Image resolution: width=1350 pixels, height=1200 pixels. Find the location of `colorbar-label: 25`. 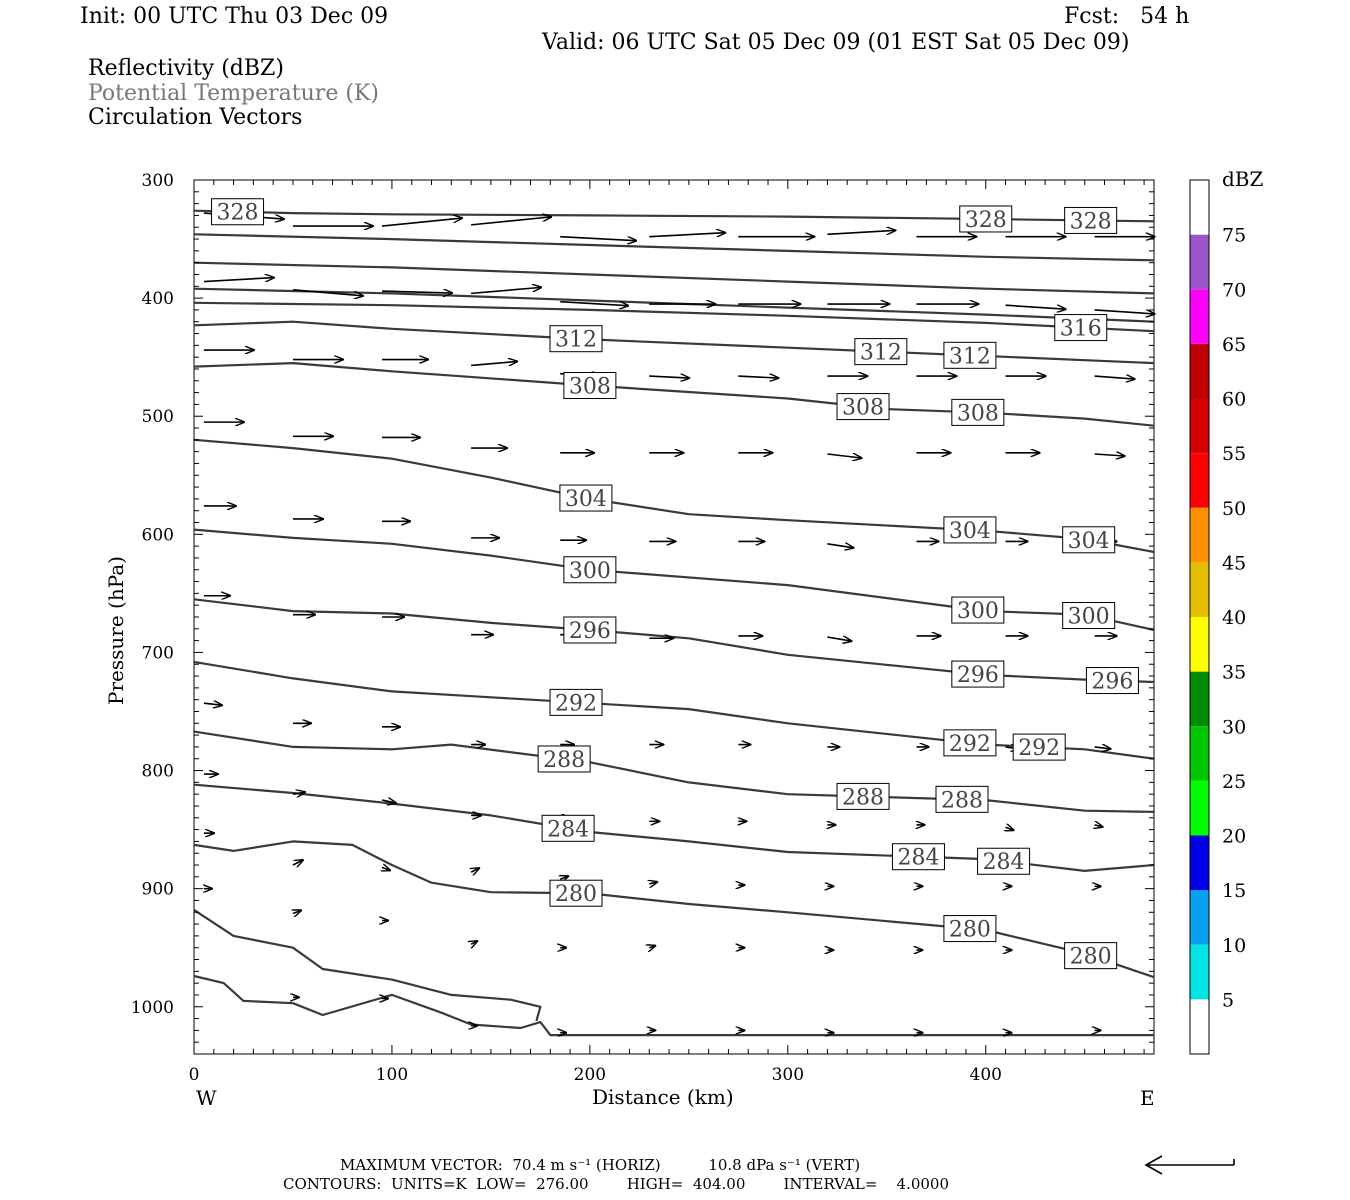

colorbar-label: 25 is located at coordinates (1234, 782).